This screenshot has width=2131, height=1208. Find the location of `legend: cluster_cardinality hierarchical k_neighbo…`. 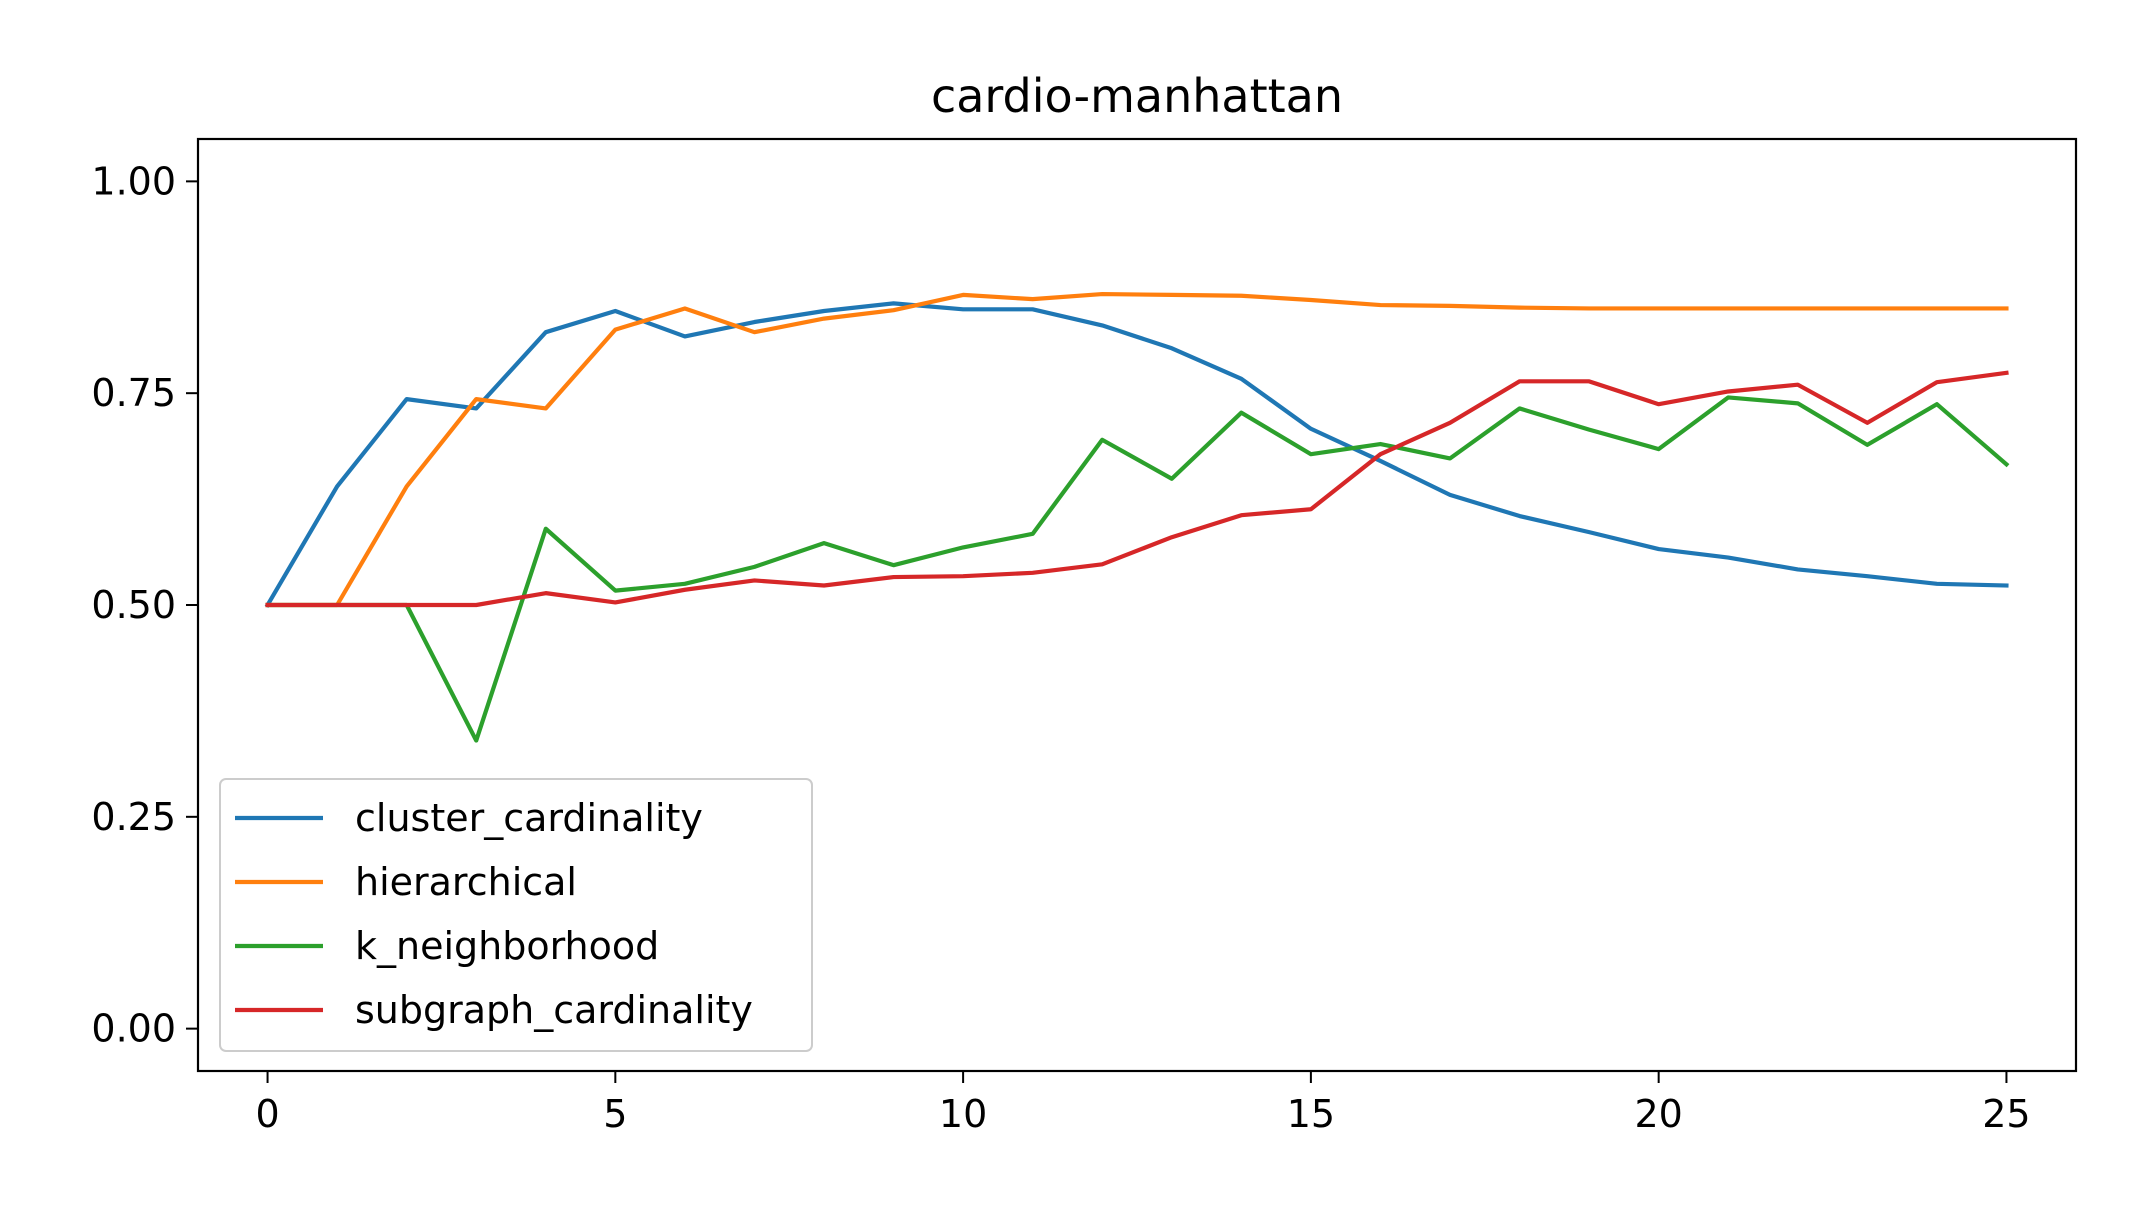

legend: cluster_cardinality hierarchical k_neighbo… is located at coordinates (516, 915).